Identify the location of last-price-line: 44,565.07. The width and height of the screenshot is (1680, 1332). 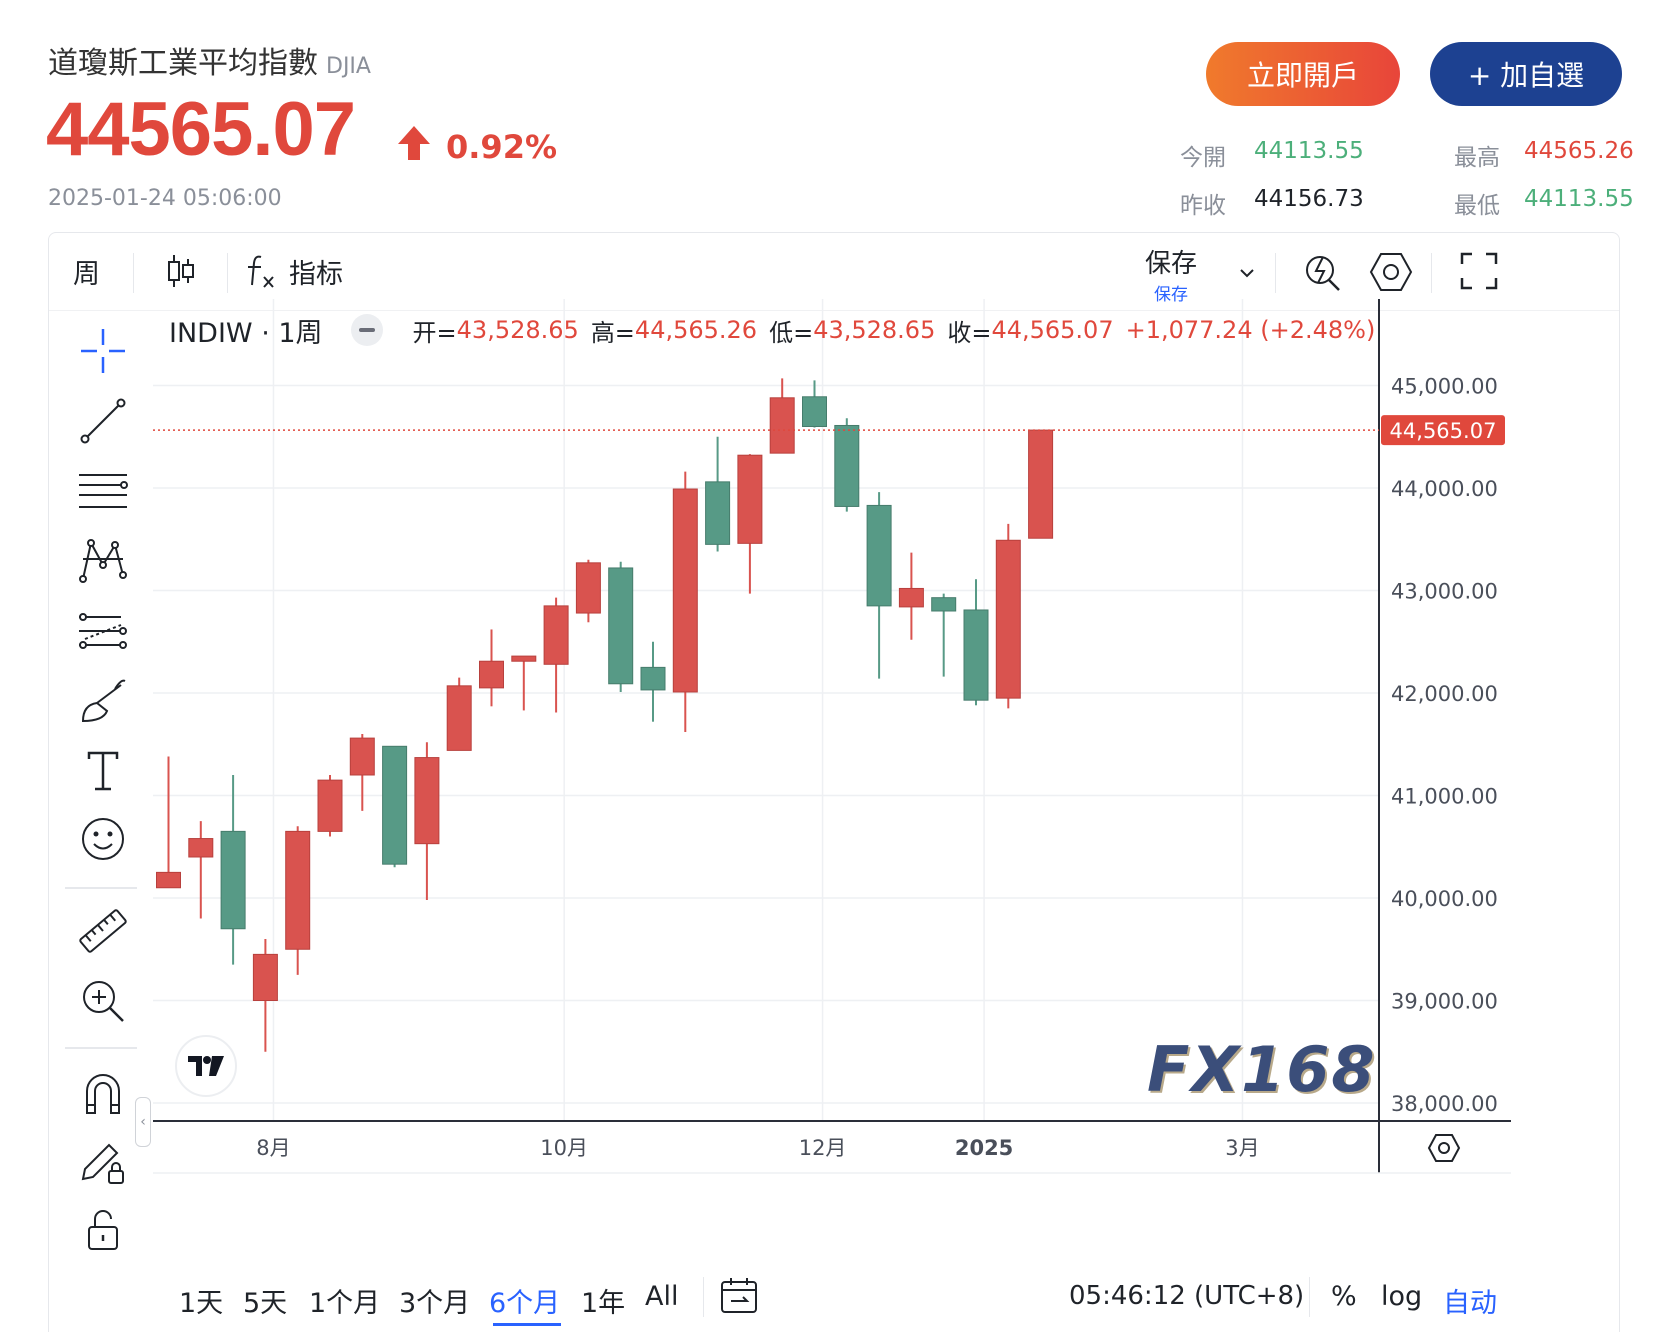
(829, 430).